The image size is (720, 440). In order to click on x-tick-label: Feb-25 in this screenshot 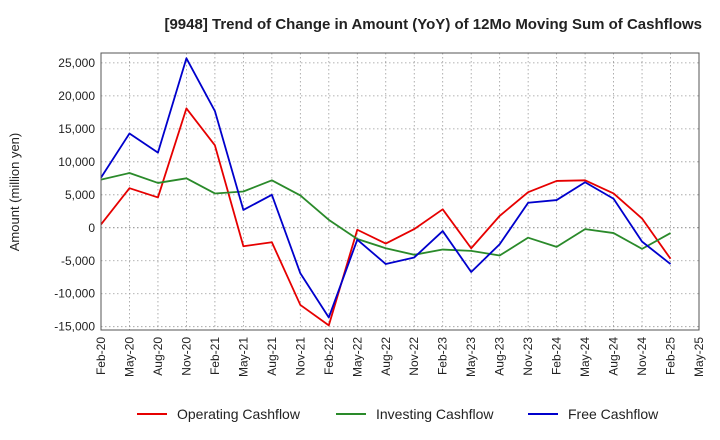, I will do `click(671, 356)`.